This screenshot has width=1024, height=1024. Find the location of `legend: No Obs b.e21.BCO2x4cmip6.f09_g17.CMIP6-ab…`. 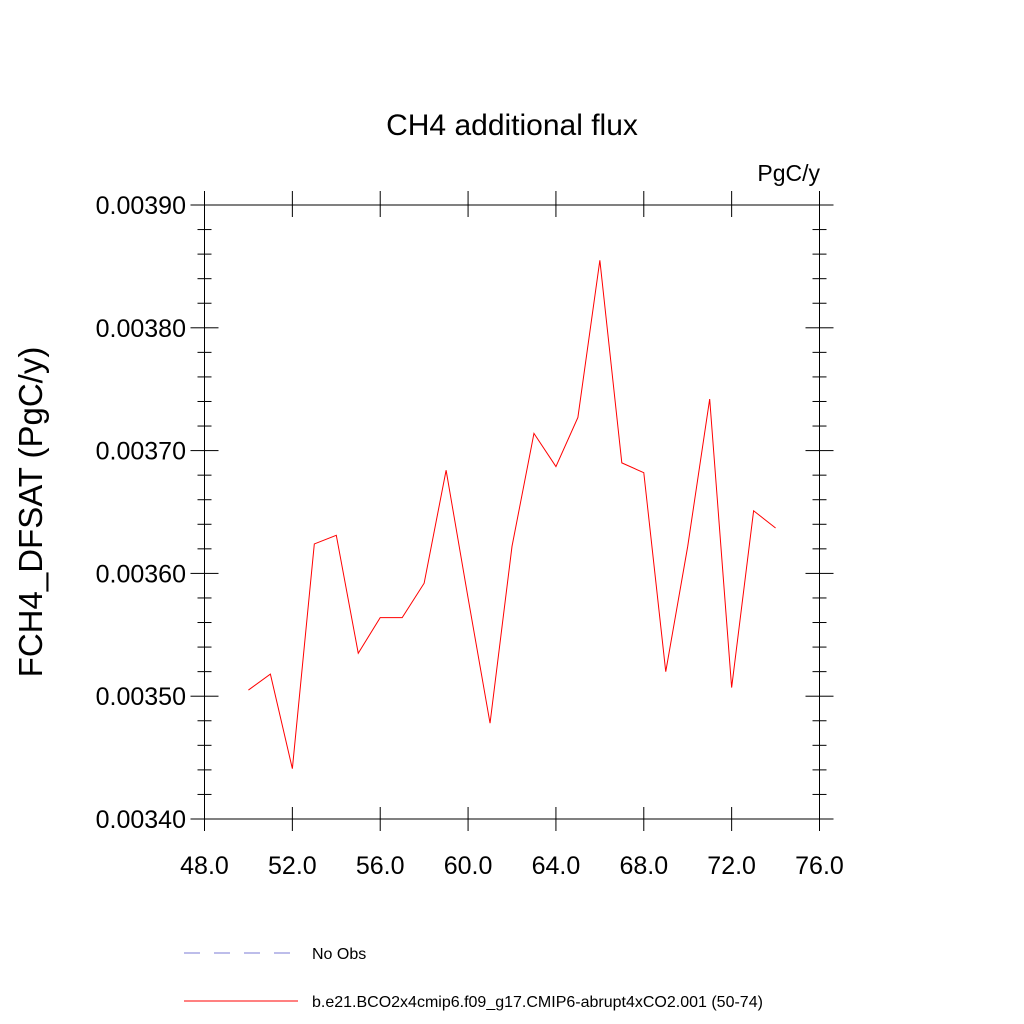

legend: No Obs b.e21.BCO2x4cmip6.f09_g17.CMIP6-ab… is located at coordinates (473, 978).